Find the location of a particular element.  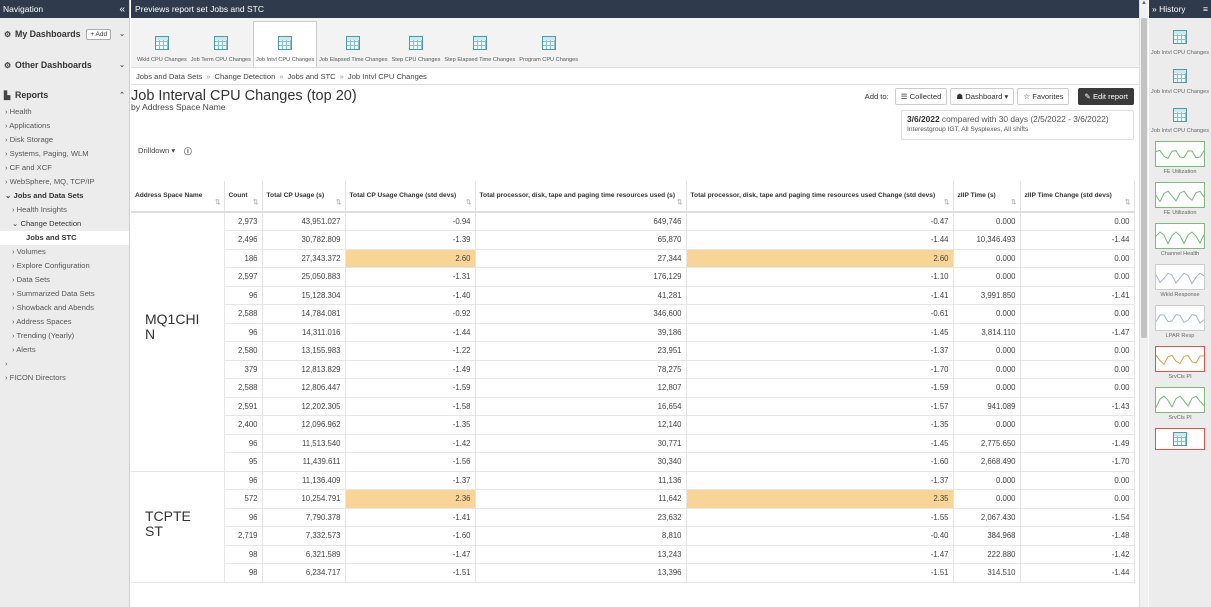

report-thumbnail: Wkld CPU Changes is located at coordinates (162, 44).